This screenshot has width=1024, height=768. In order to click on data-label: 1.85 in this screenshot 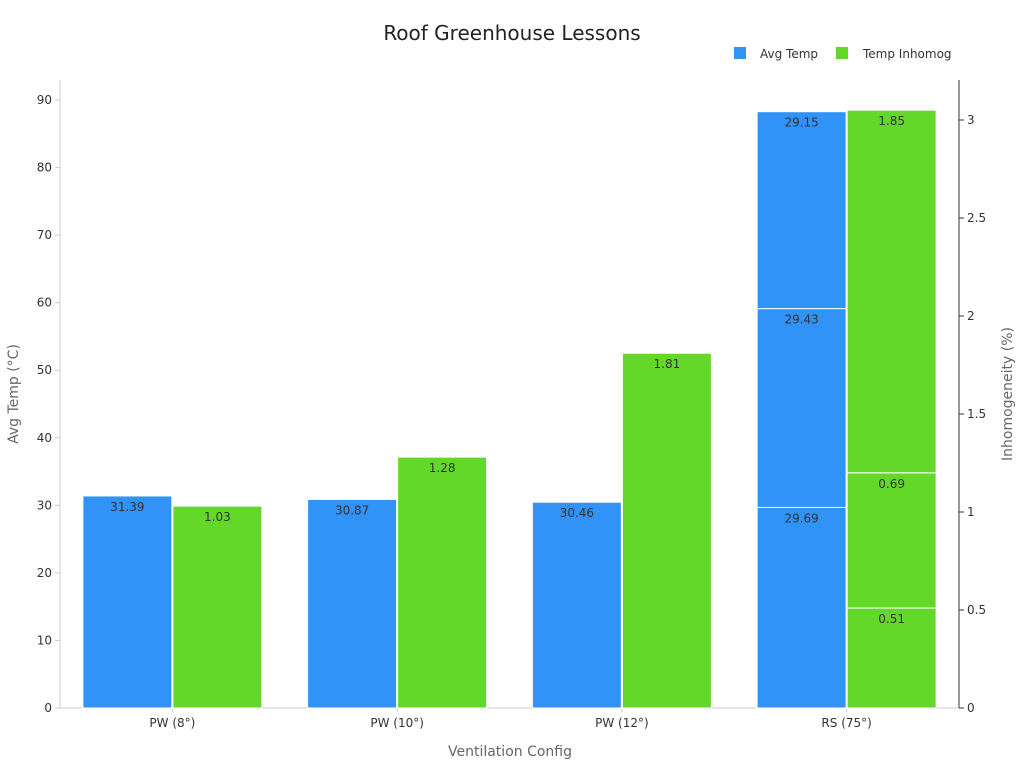, I will do `click(891, 121)`.